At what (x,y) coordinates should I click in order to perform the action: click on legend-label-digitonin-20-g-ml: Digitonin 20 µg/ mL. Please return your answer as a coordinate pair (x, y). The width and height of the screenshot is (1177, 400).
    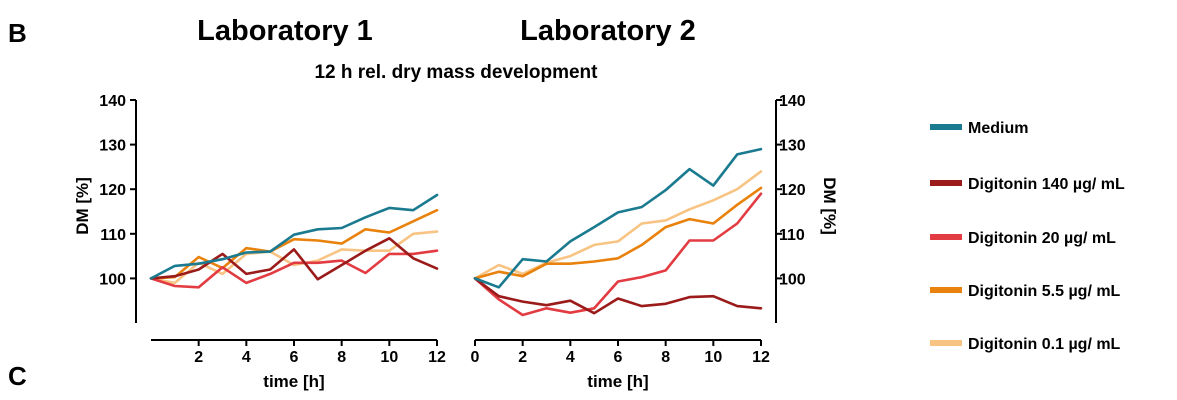
    Looking at the image, I should click on (1042, 238).